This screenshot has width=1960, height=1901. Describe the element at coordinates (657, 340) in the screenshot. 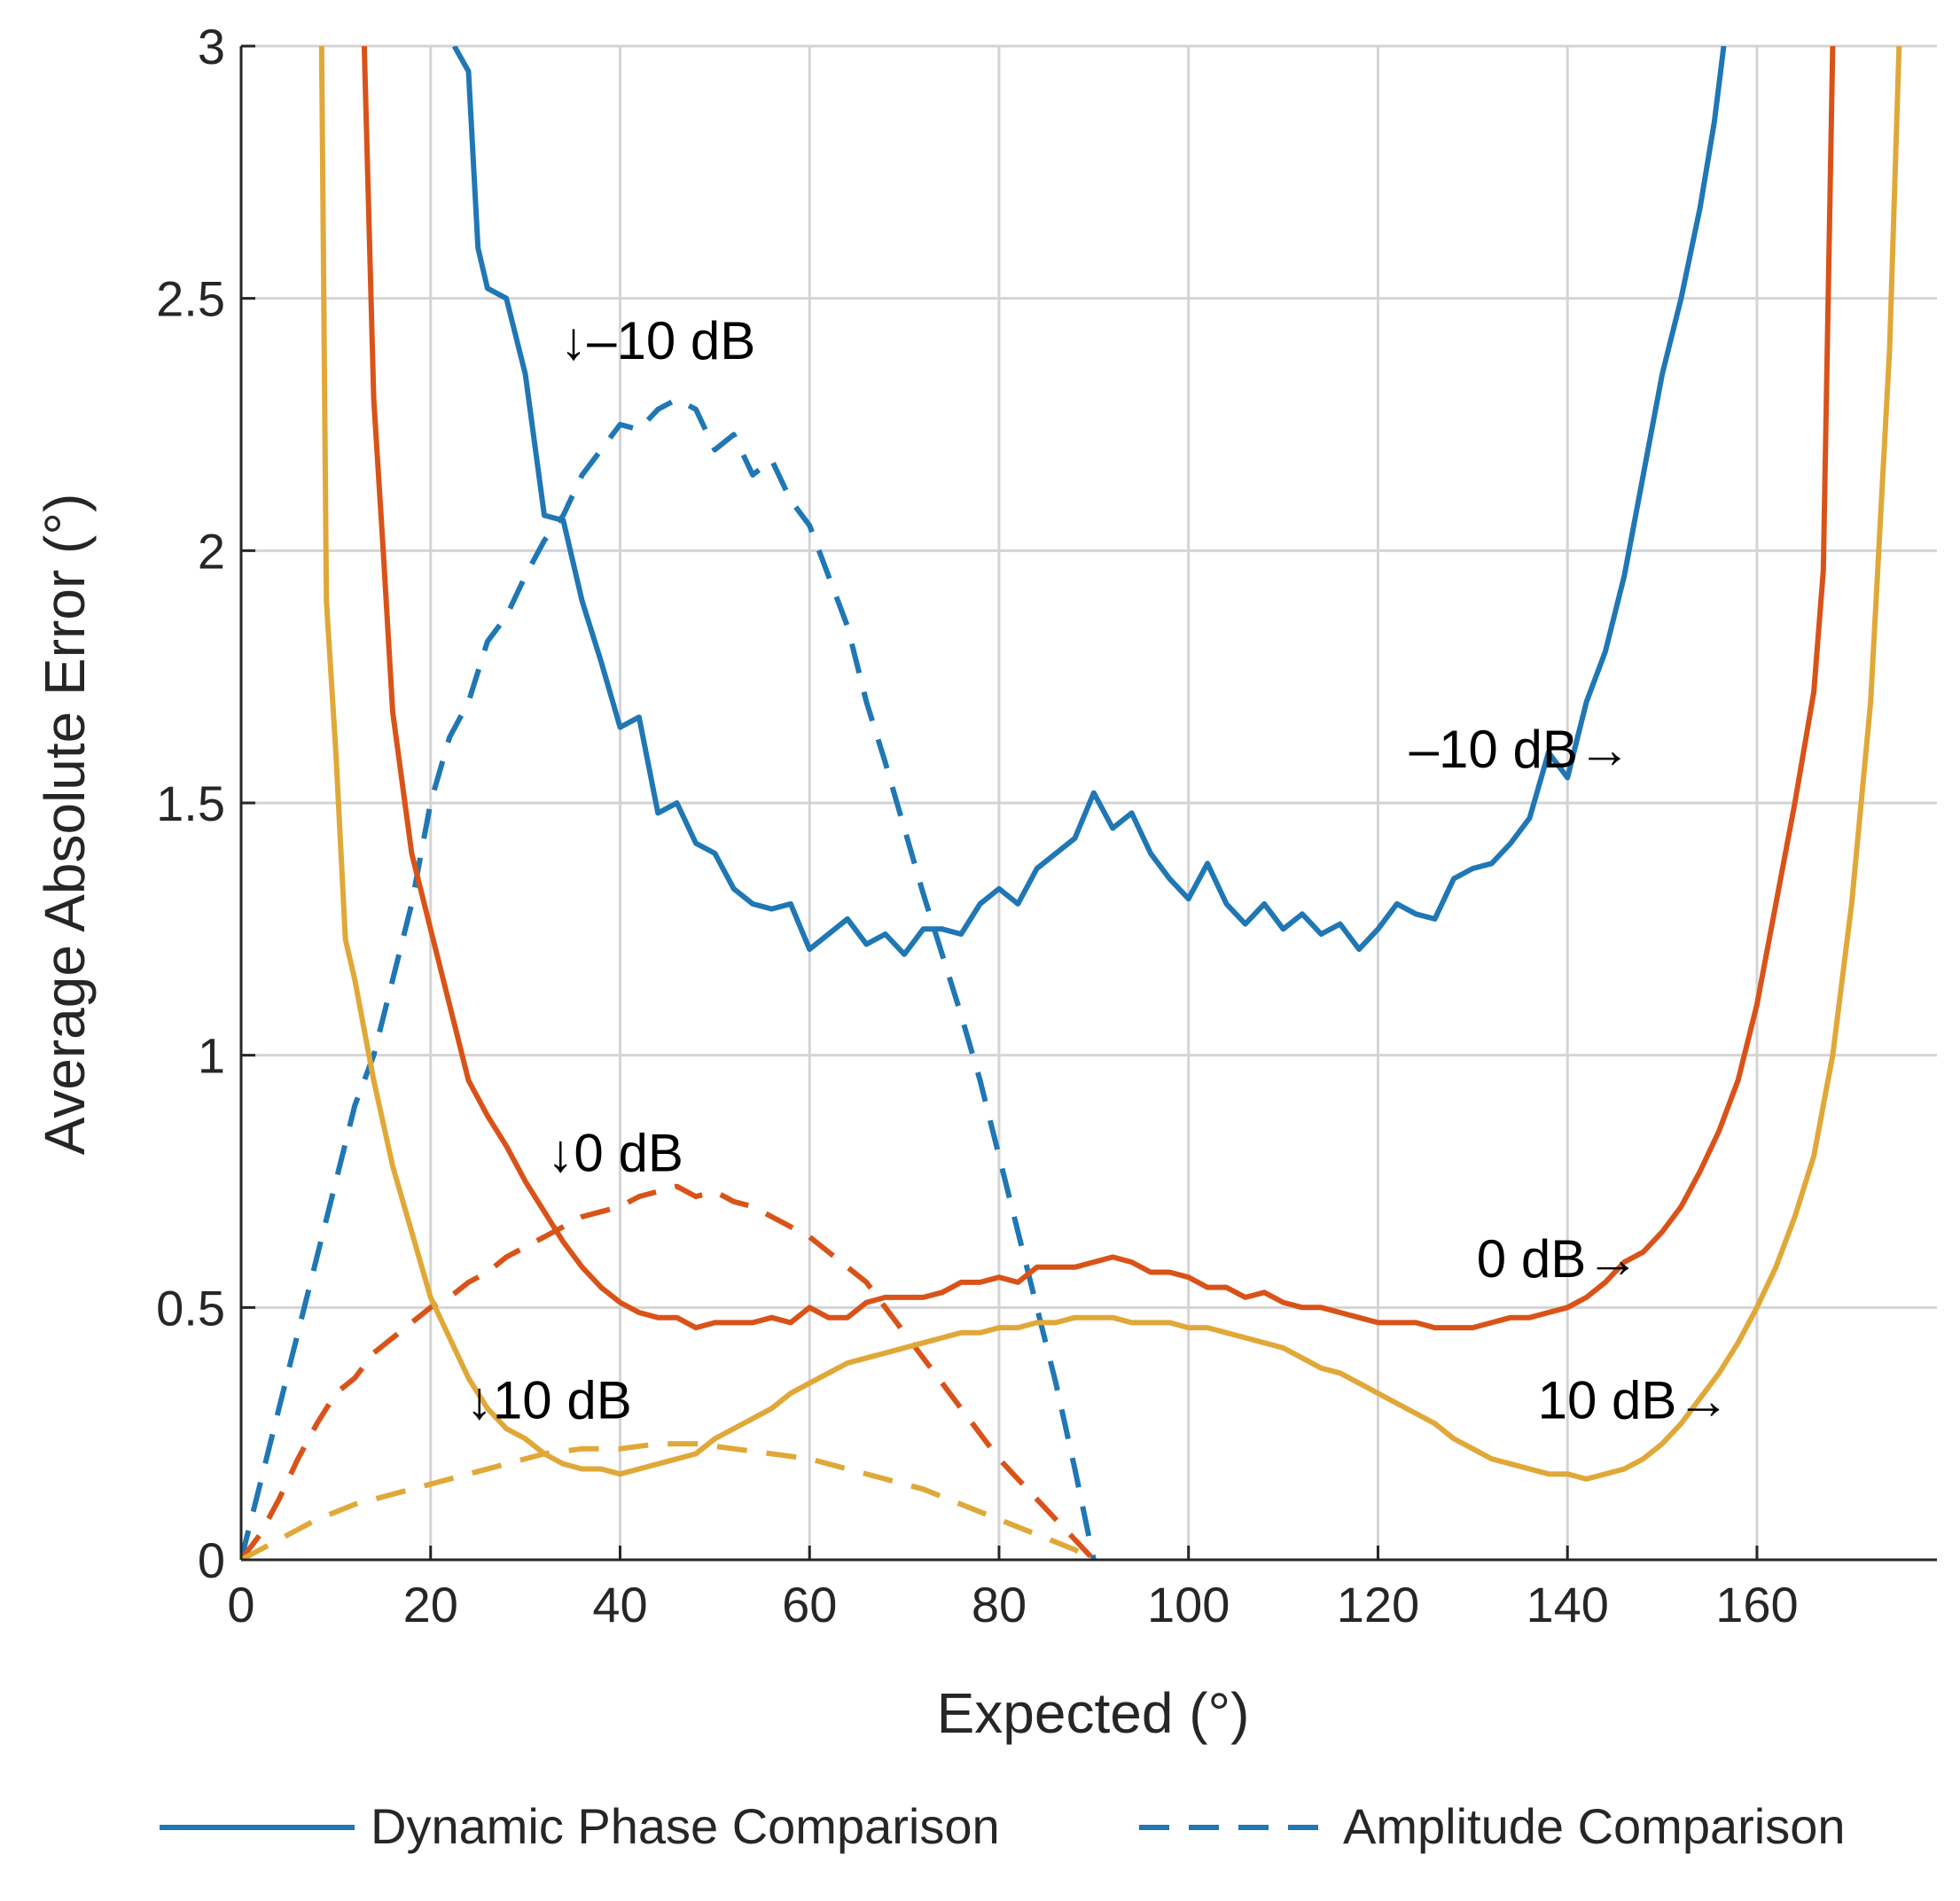

I see `annotation-0: ↓–10 dB` at that location.